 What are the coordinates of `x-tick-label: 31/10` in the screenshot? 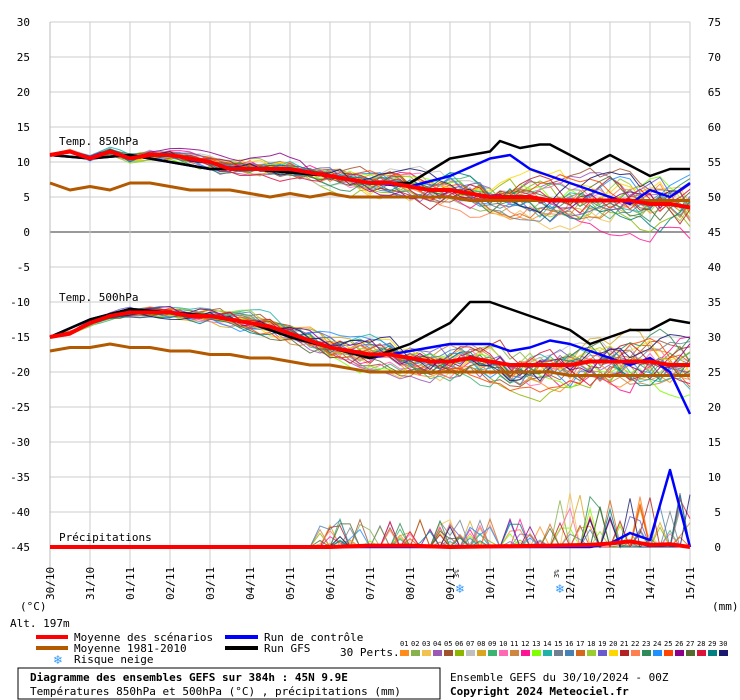 It's located at (90, 583).